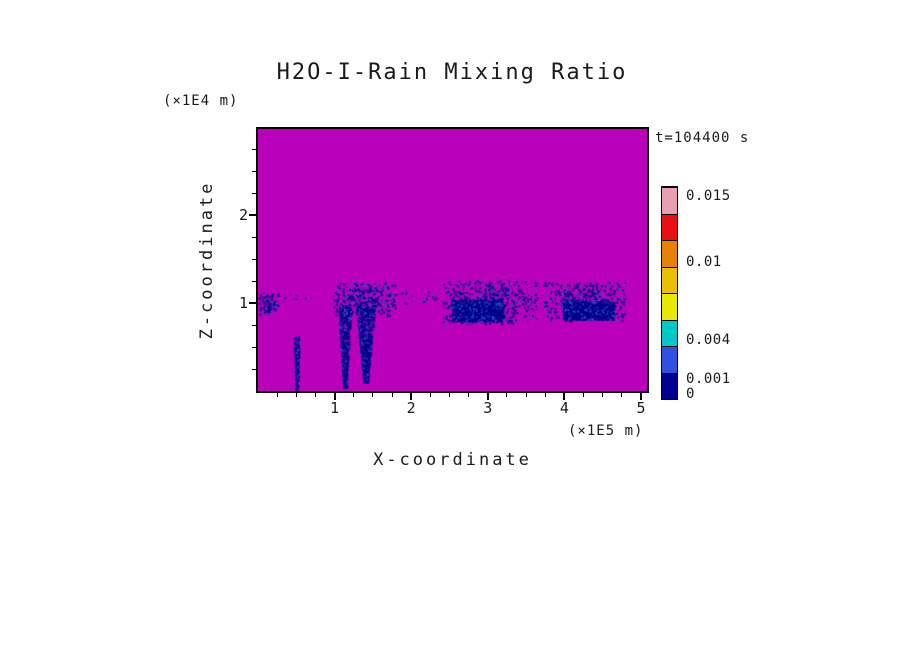 The width and height of the screenshot is (904, 654). What do you see at coordinates (564, 408) in the screenshot?
I see `x-tick-label: 4` at bounding box center [564, 408].